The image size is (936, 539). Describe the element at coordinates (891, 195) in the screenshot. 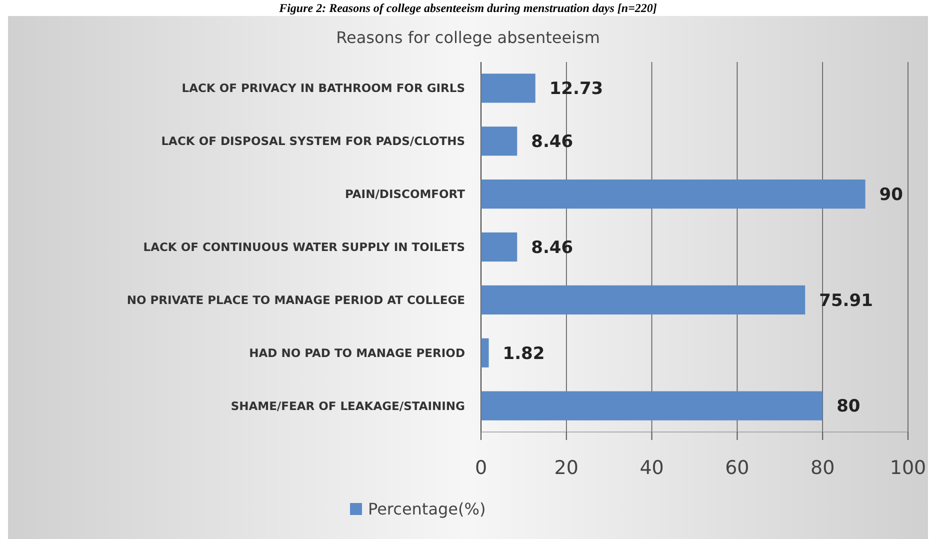

I see `data-label: 90` at that location.